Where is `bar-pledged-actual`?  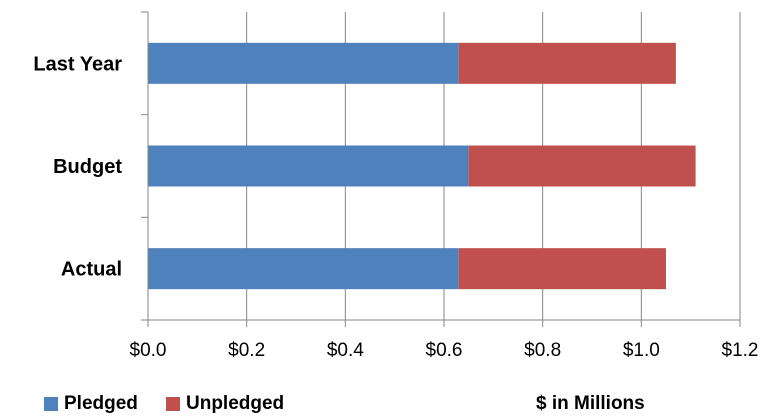 bar-pledged-actual is located at coordinates (303, 269).